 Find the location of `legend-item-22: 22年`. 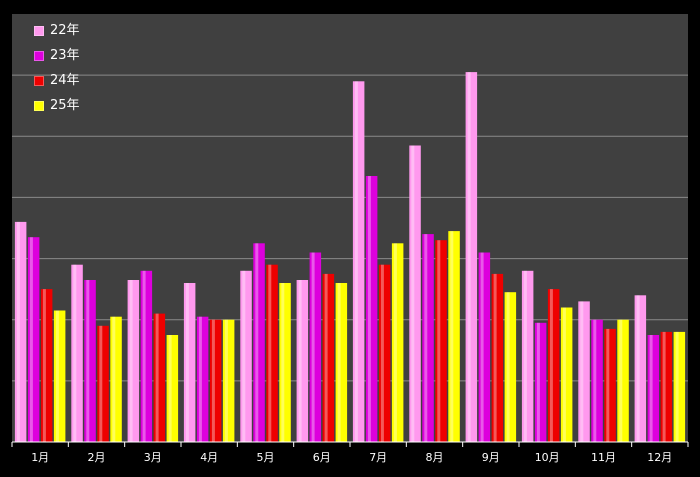

legend-item-22: 22年 is located at coordinates (57, 30).